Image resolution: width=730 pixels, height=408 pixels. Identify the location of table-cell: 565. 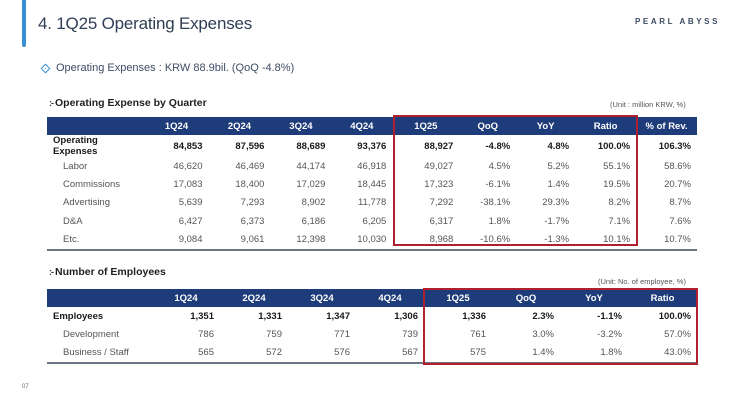
(186, 354).